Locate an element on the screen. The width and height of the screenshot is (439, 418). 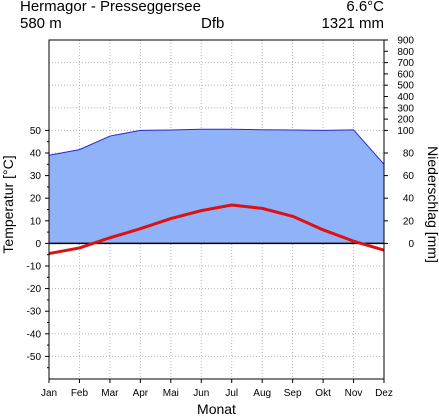
y-tick-label: 50 is located at coordinates (36, 131).